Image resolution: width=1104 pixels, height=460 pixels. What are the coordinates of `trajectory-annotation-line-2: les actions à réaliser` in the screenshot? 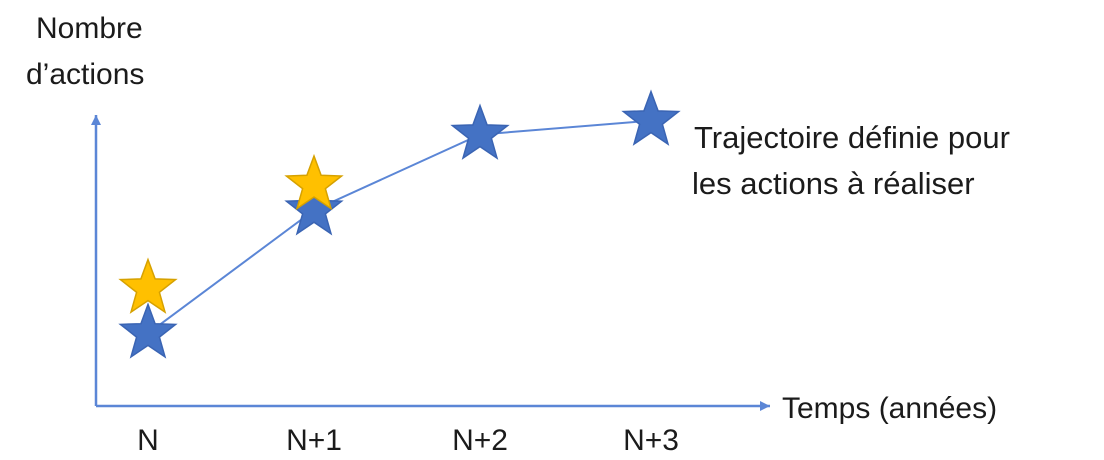 It's located at (833, 183).